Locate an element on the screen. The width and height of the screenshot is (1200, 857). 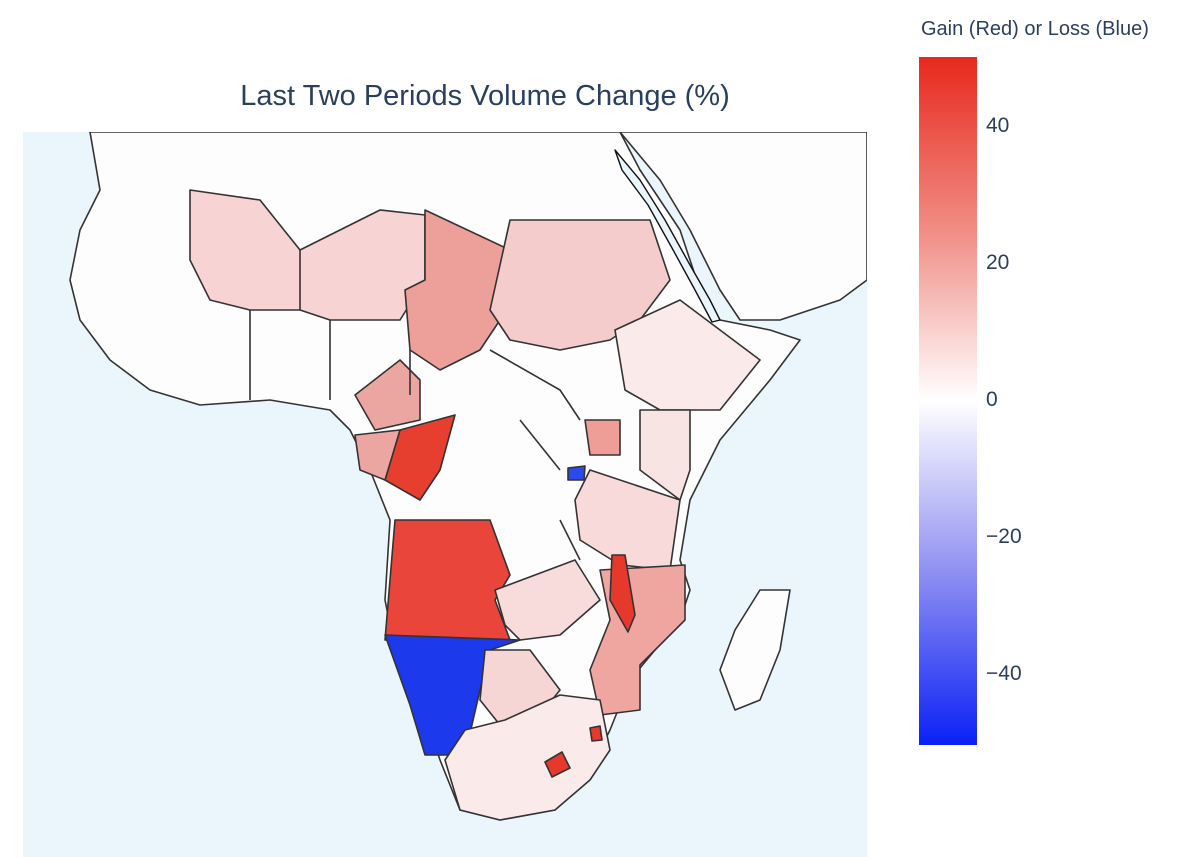
country-ethiopia is located at coordinates (687, 355).